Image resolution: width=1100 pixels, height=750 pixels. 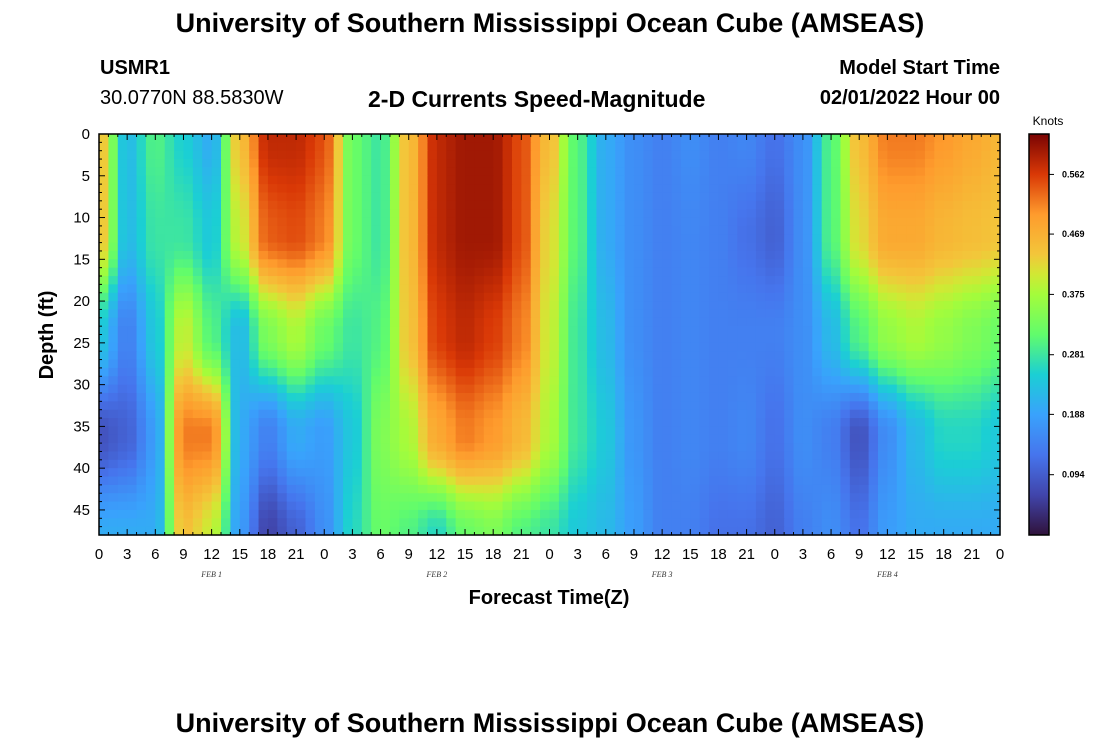 I want to click on y-tick-label: 5, so click(x=86, y=176).